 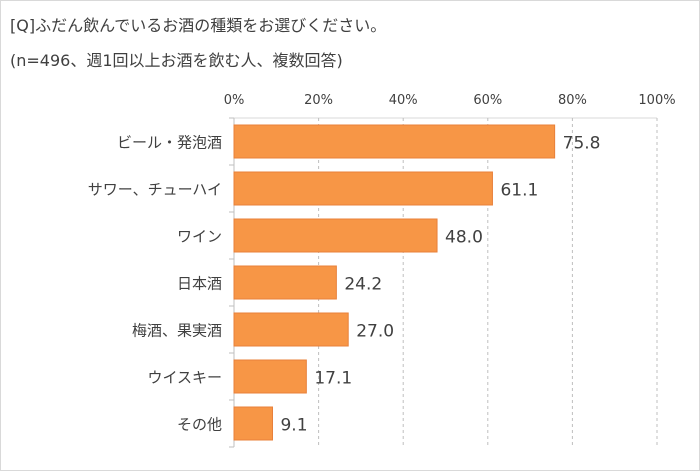 I want to click on category-label: 日本酒, so click(x=199, y=284).